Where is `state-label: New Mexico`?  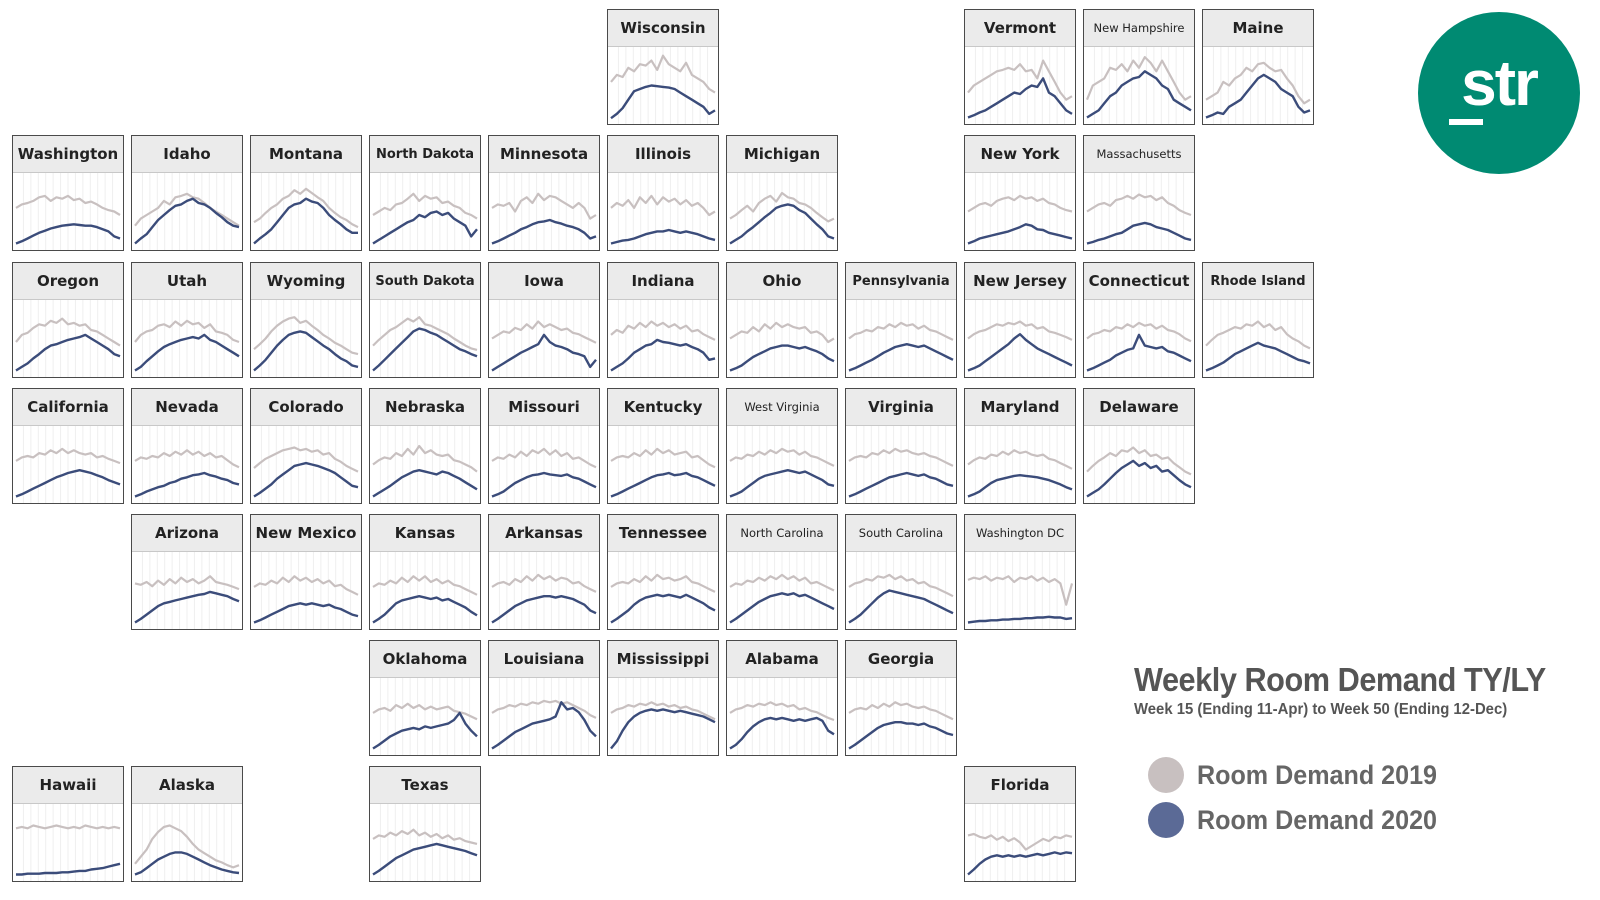
state-label: New Mexico is located at coordinates (306, 533).